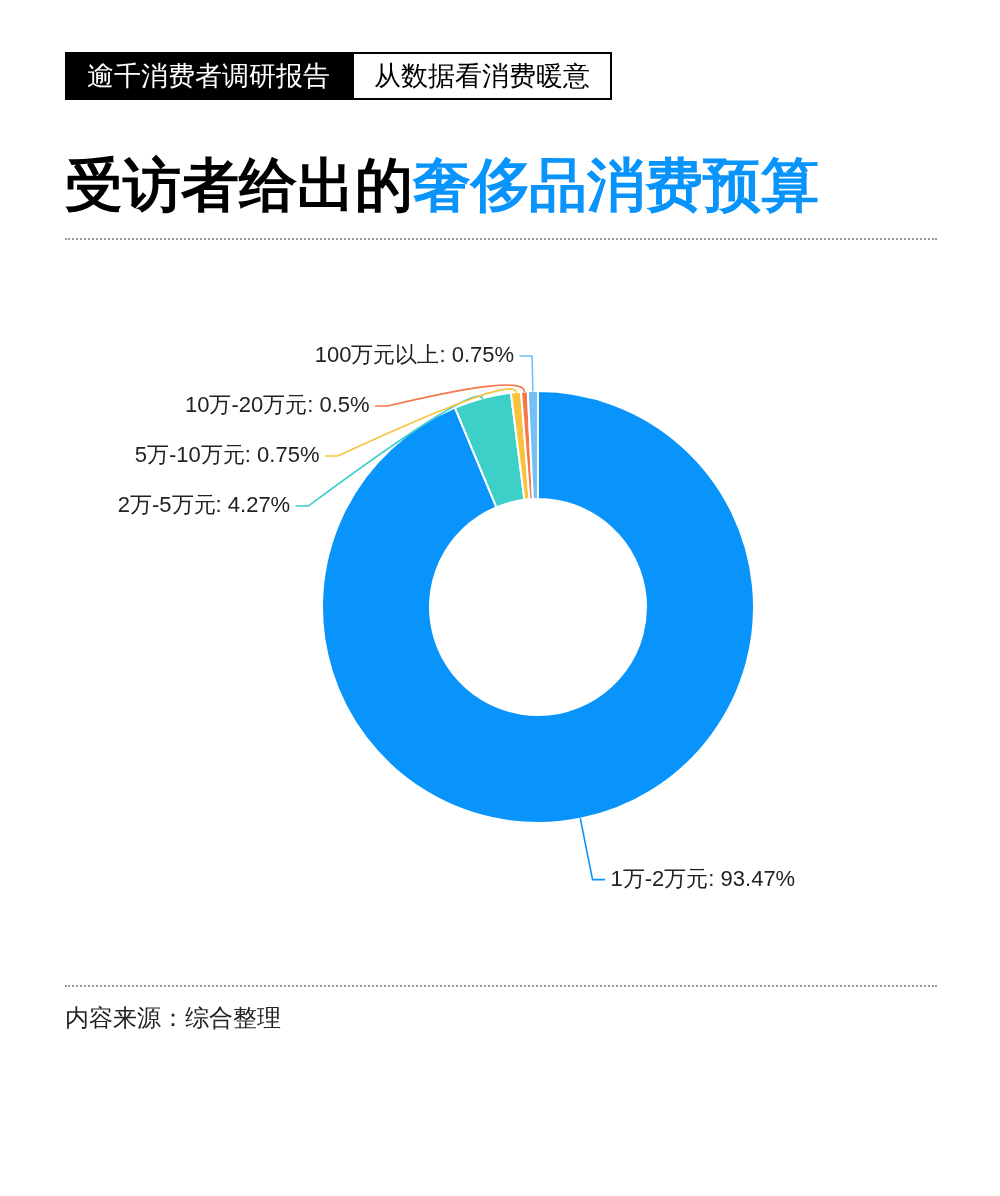 The height and width of the screenshot is (1196, 1000). I want to click on text: 内容来源：综合整理, so click(173, 1018).